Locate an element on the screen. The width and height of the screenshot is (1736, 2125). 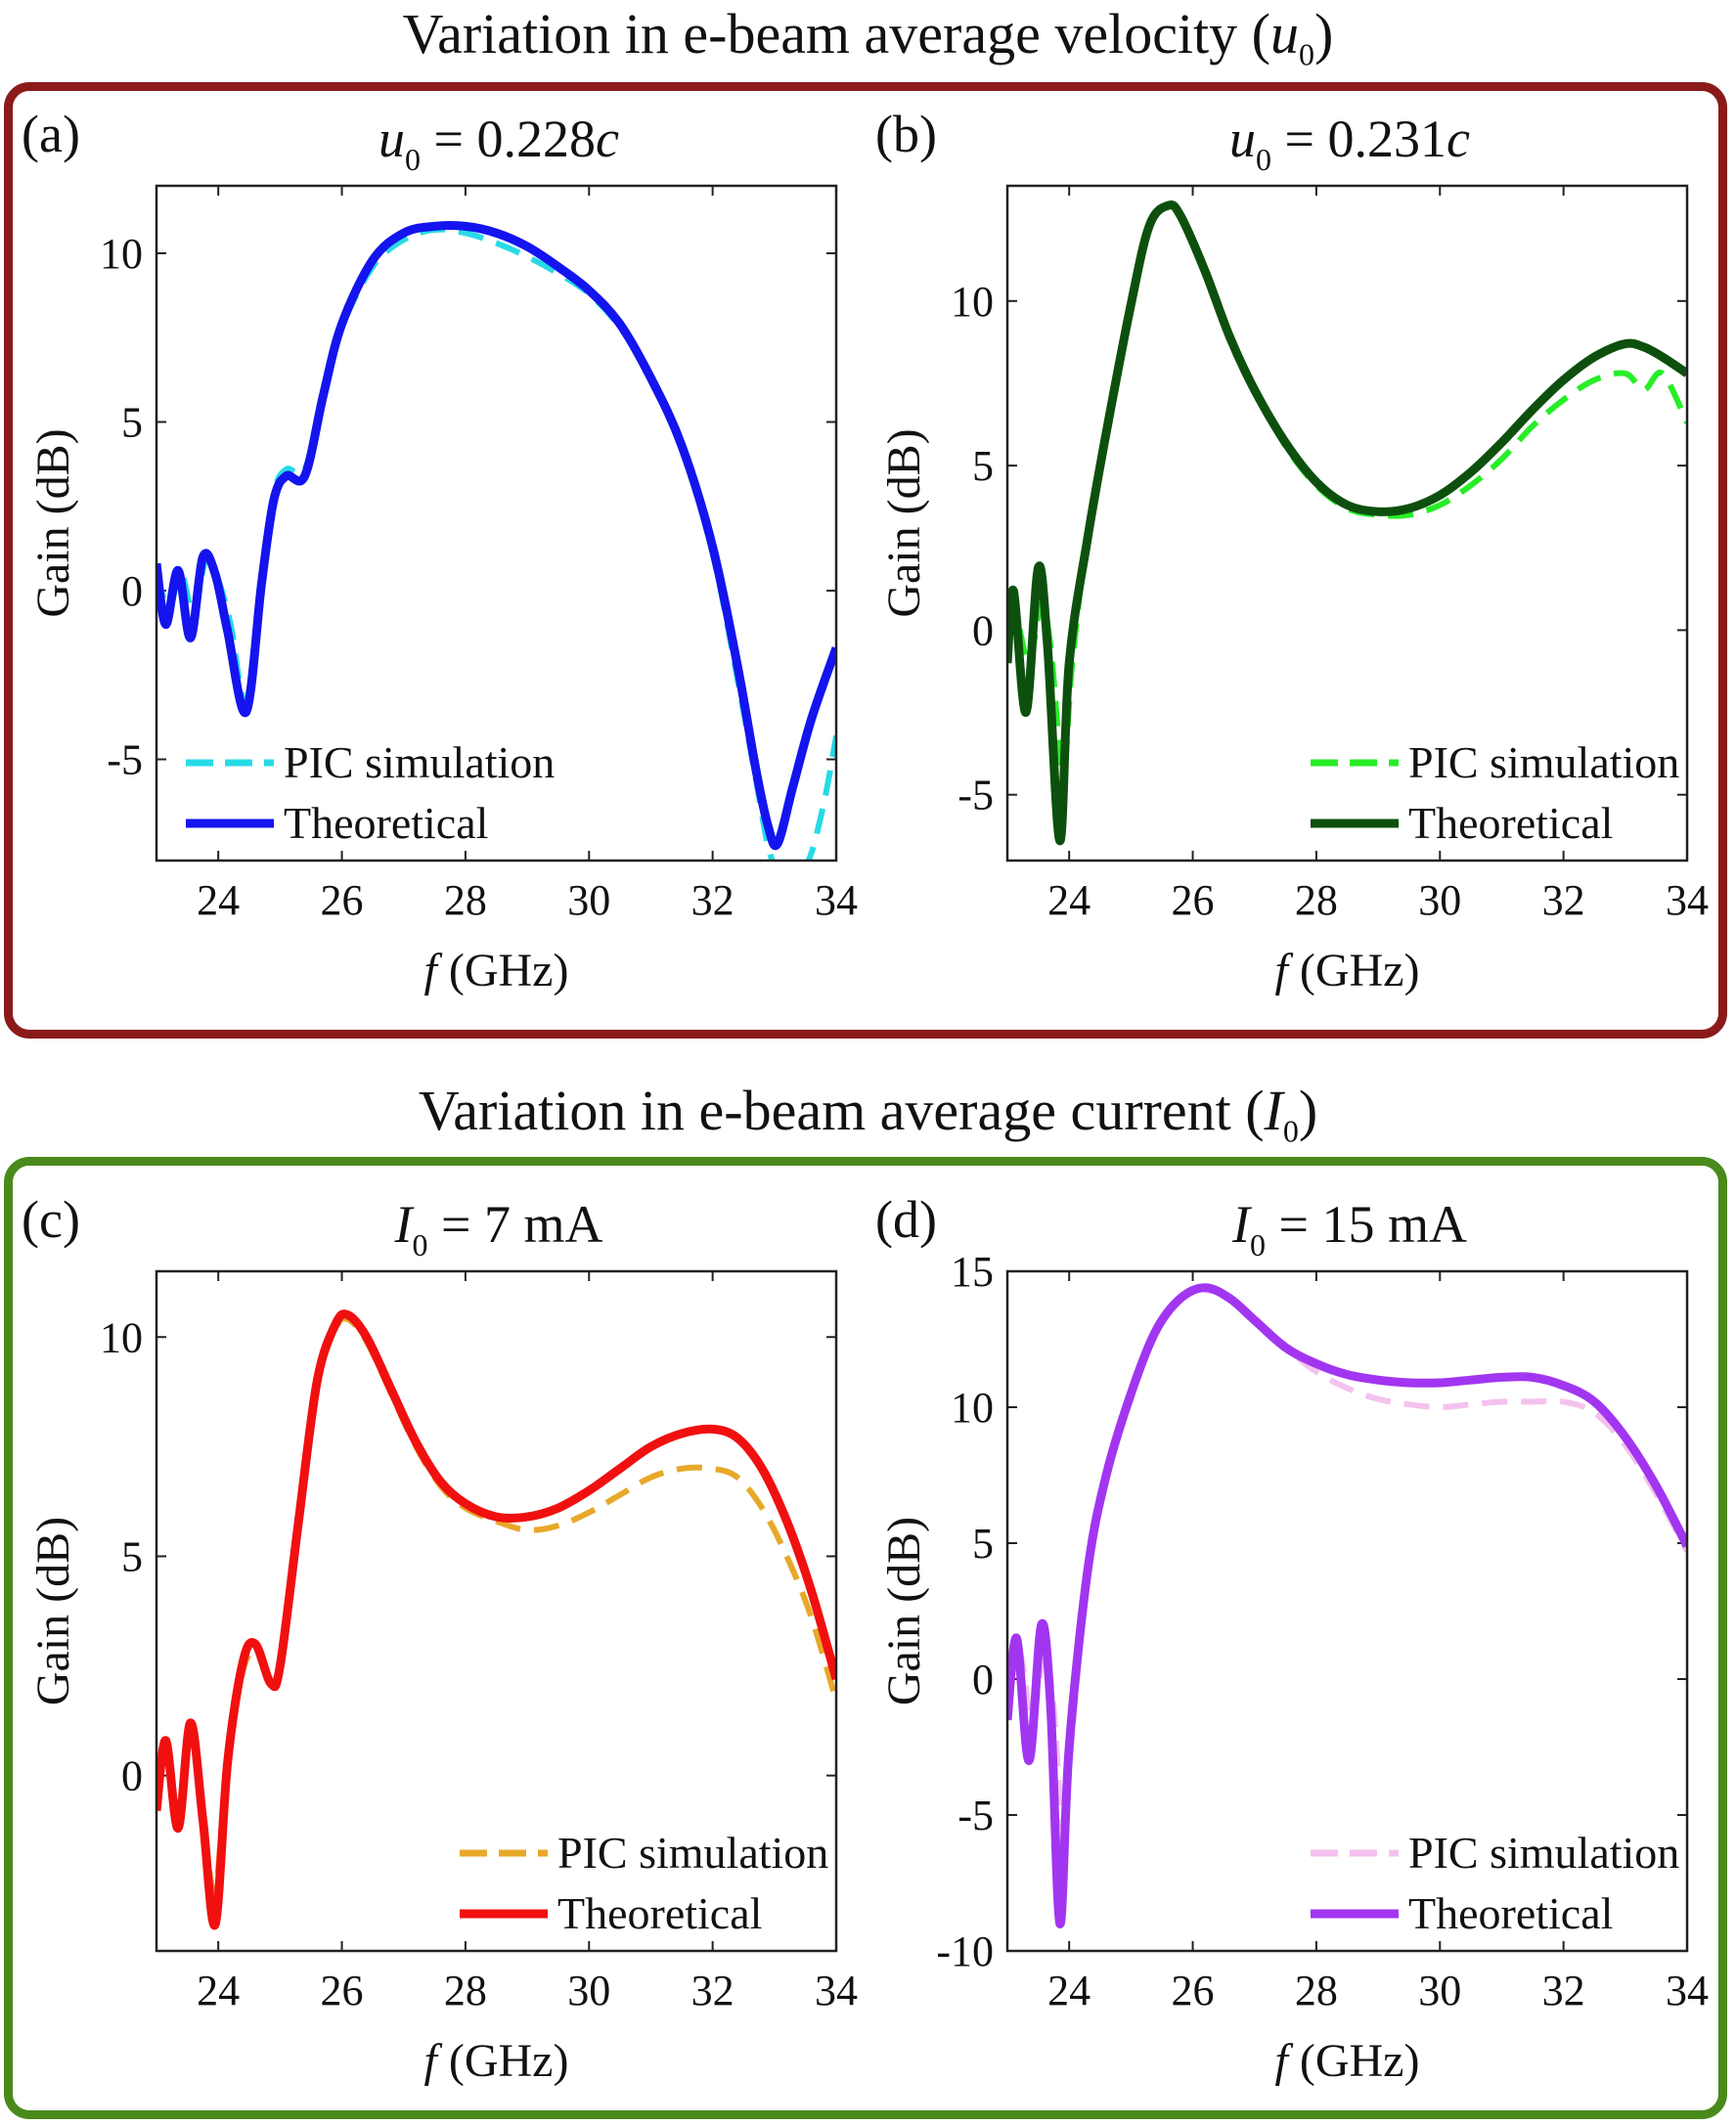
chart-title: I0 = 15 mA is located at coordinates (1349, 1228).